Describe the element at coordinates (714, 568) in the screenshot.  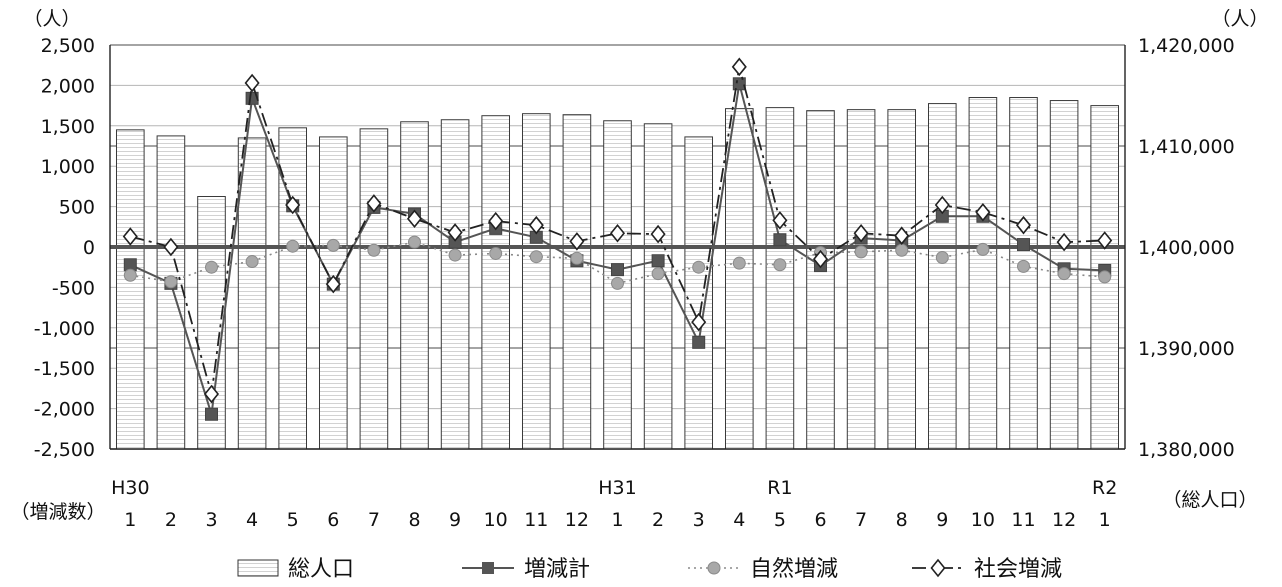
I see `legend-marker-natural-change` at that location.